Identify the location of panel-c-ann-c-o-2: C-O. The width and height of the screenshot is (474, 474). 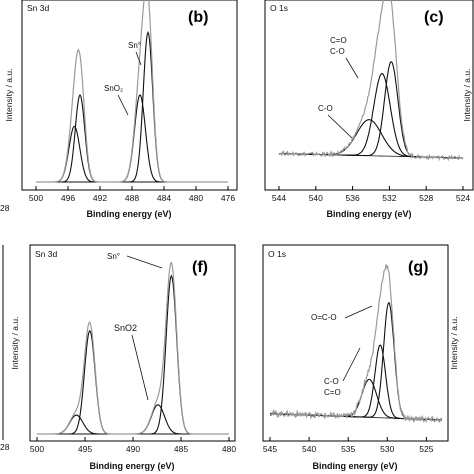
(325, 108).